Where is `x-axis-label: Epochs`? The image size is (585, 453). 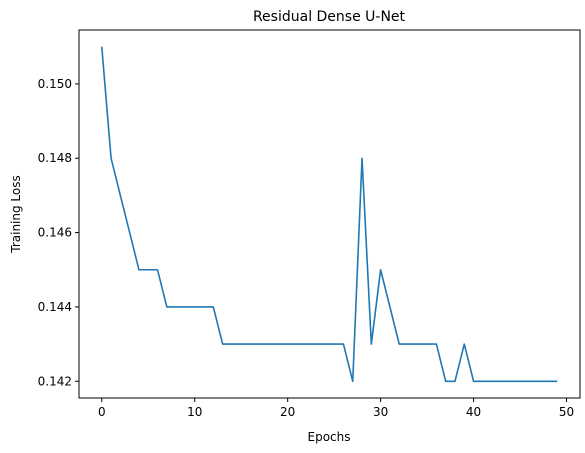 x-axis-label: Epochs is located at coordinates (329, 437).